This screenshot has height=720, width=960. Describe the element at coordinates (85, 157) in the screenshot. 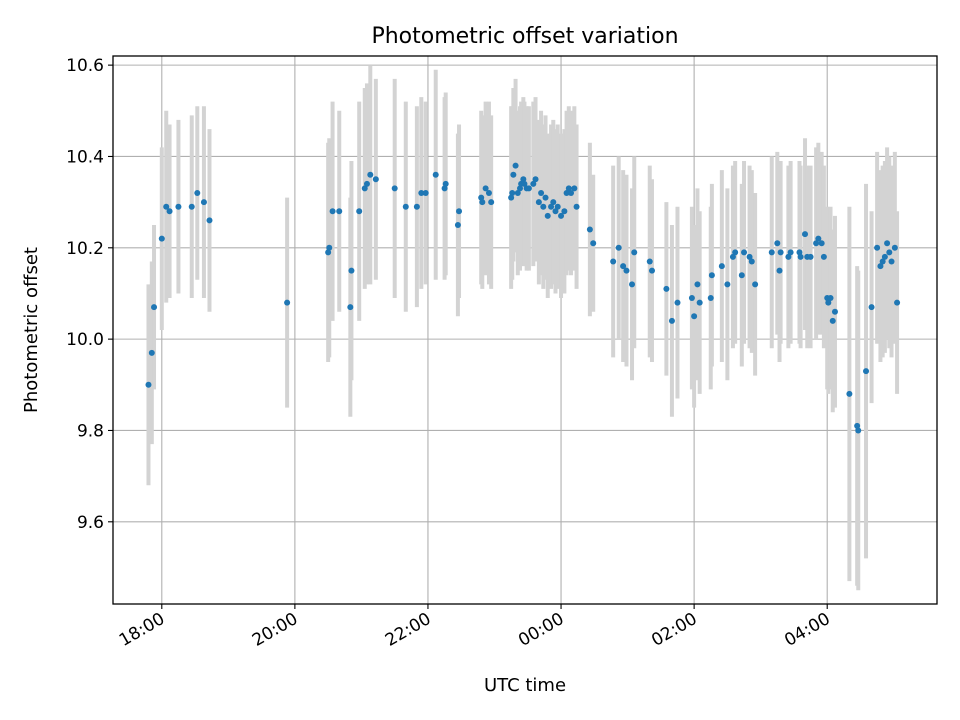

I see `y-tick-label: 10.4` at that location.